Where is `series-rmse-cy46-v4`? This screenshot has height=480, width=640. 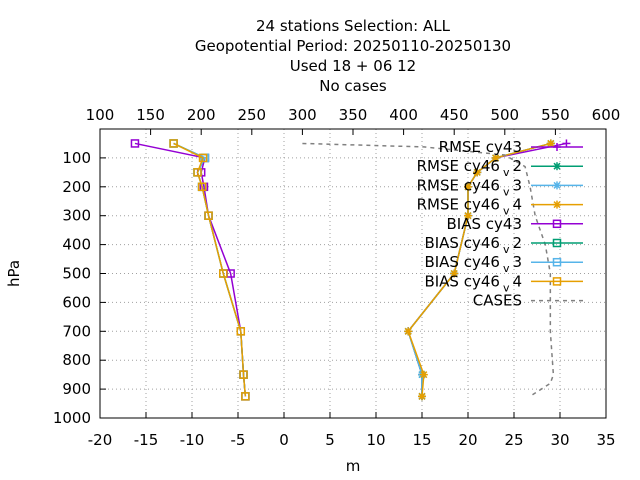 series-rmse-cy46-v4 is located at coordinates (479, 270).